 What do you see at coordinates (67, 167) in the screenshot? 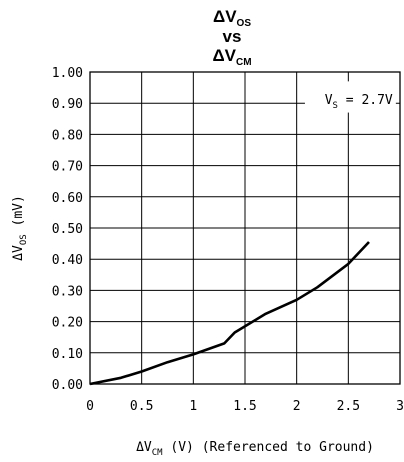
I see `y-tick-label: 0.70` at bounding box center [67, 167].